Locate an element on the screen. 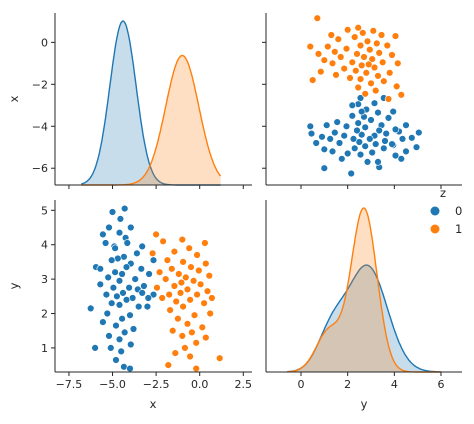 Image resolution: width=474 pixels, height=424 pixels. br-xtick-label: 4 is located at coordinates (394, 384).